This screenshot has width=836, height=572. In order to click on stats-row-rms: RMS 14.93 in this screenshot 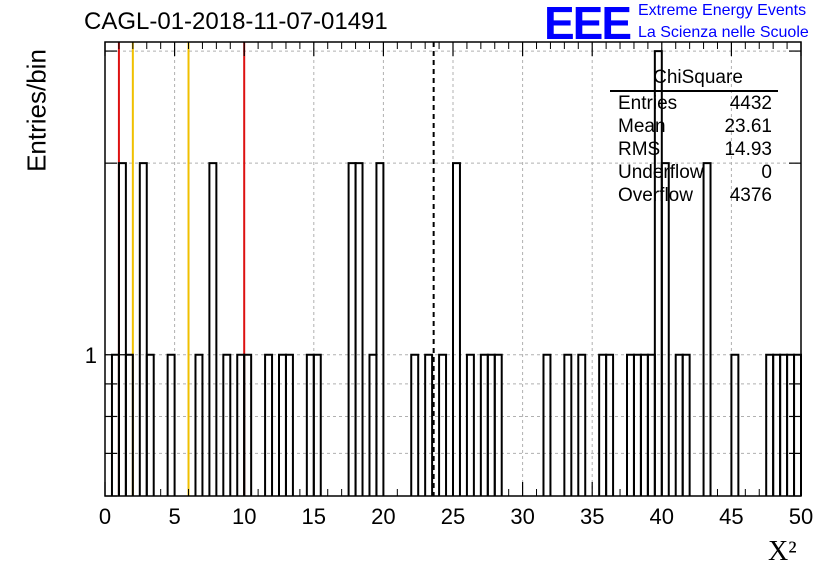, I will do `click(694, 149)`.